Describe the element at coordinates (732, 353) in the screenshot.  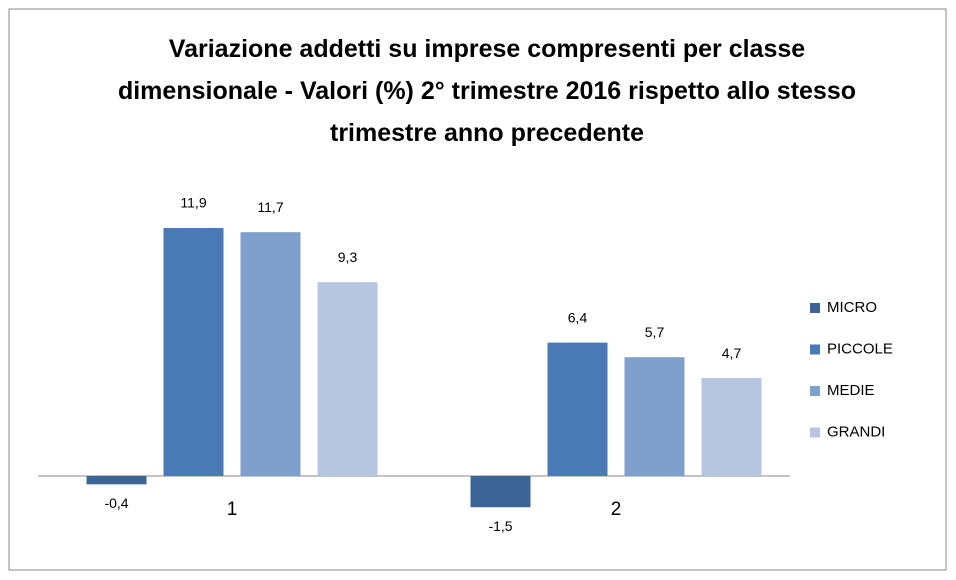
I see `data-label: 4,7` at that location.